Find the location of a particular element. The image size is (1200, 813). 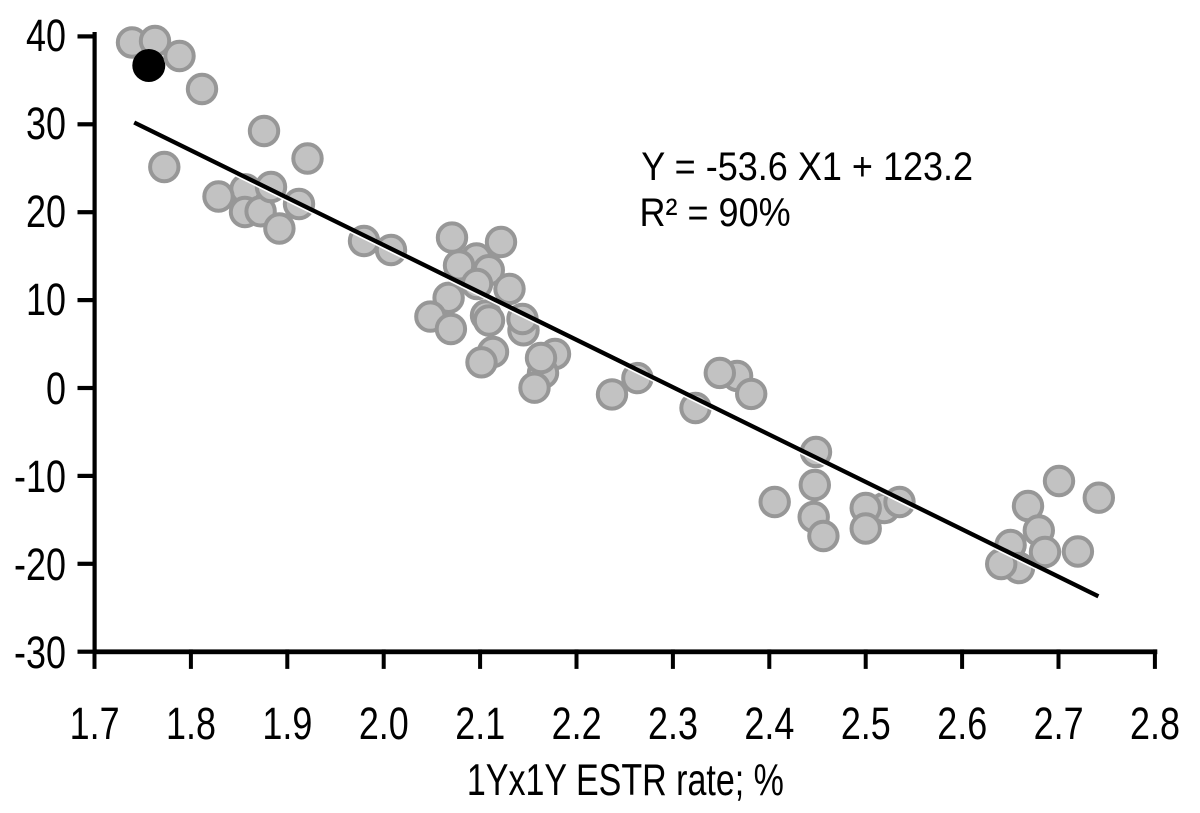

svg-text: 40 is located at coordinates (46, 35).